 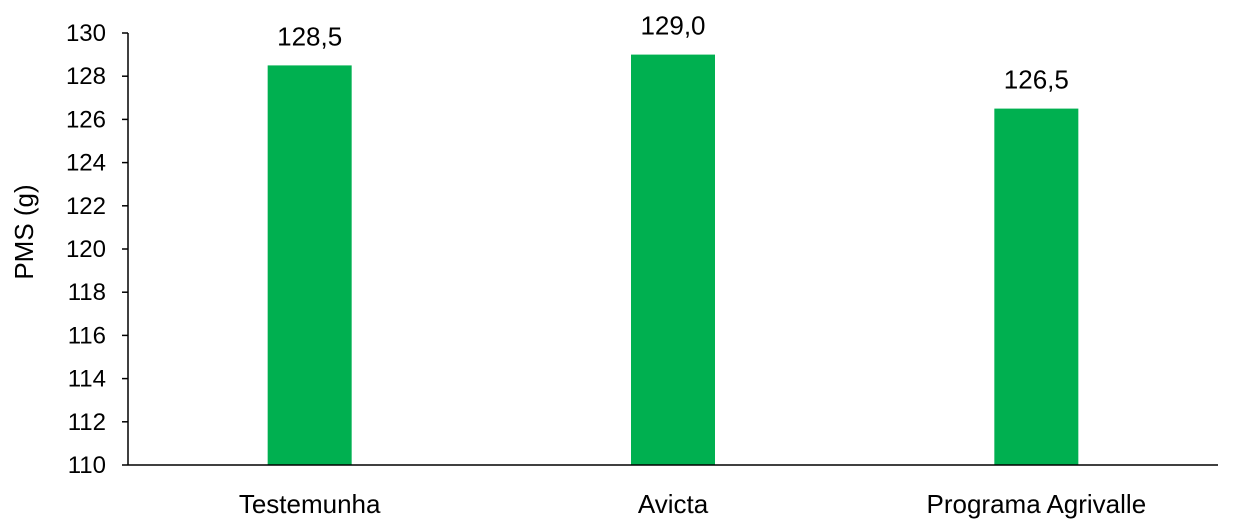 I want to click on y-axis-title: PMS (g), so click(x=24, y=231).